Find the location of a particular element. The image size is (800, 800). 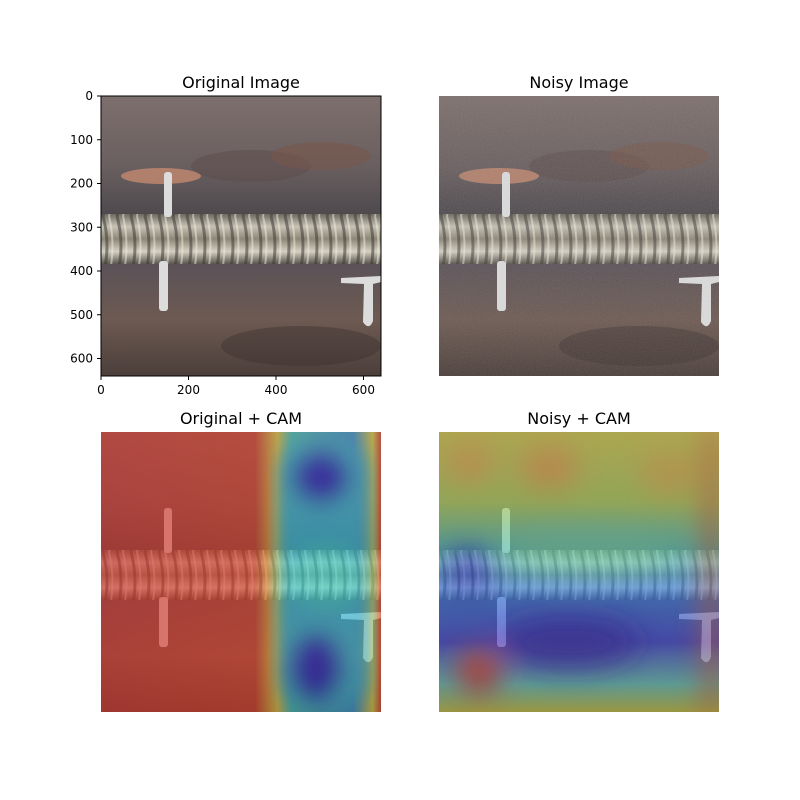

panel-noisy-image is located at coordinates (579, 236).